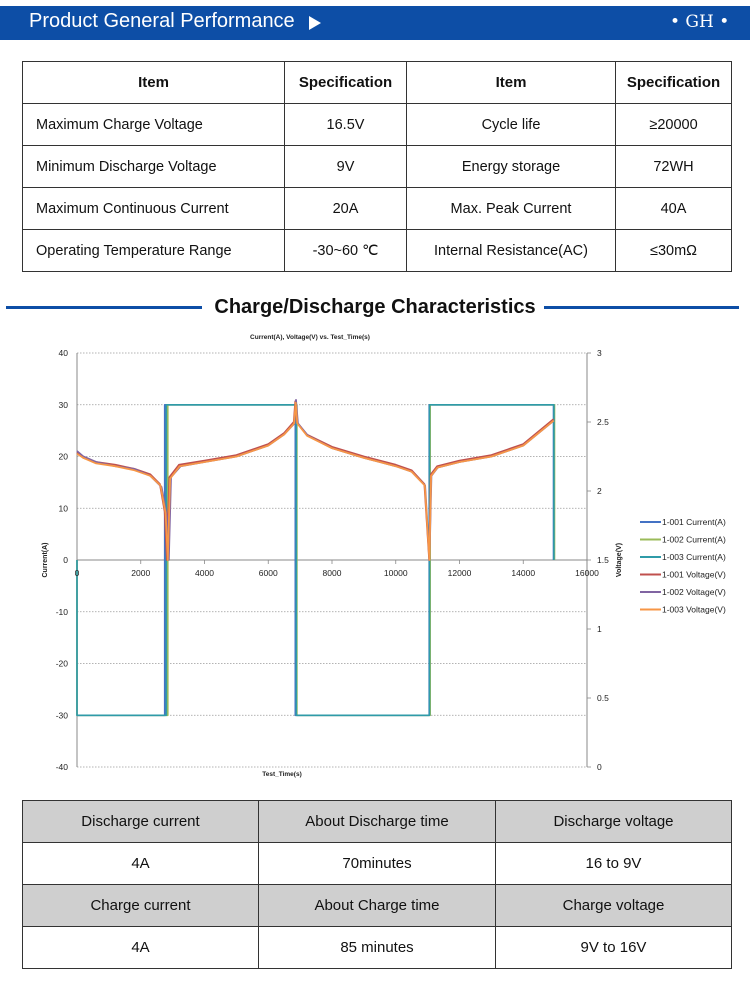 The width and height of the screenshot is (750, 1006). Describe the element at coordinates (511, 124) in the screenshot. I see `spec-item: Cycle life` at that location.